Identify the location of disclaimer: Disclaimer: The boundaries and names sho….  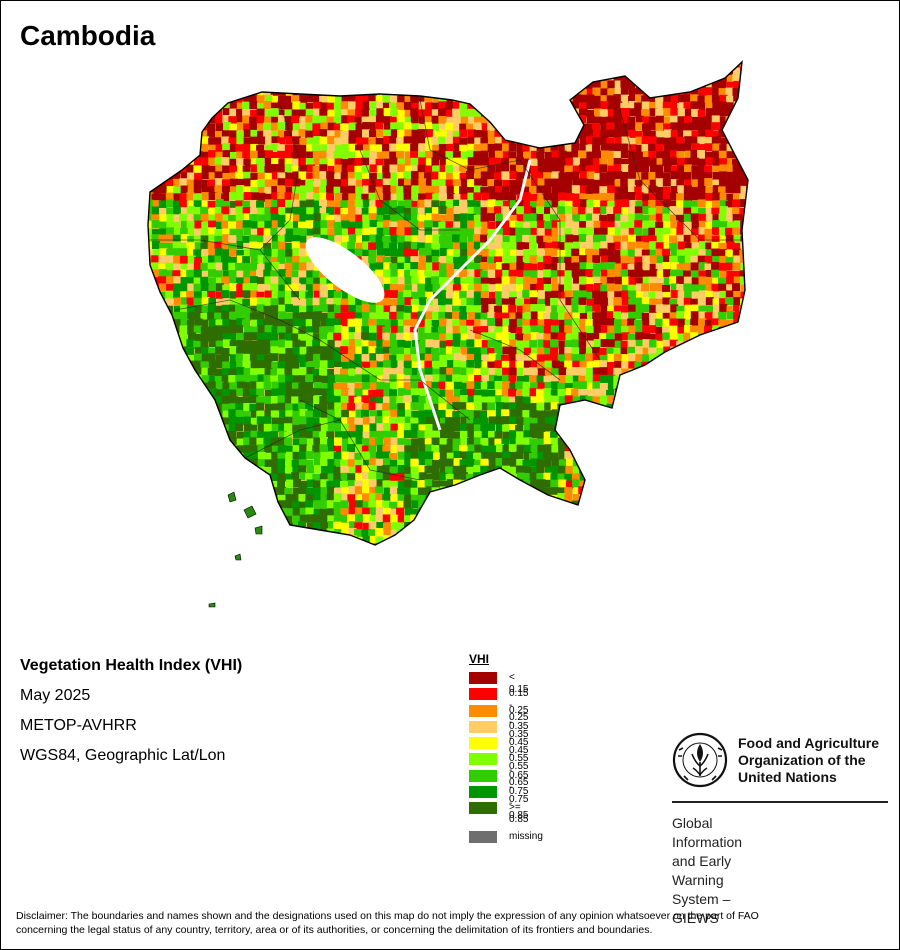
(451, 923).